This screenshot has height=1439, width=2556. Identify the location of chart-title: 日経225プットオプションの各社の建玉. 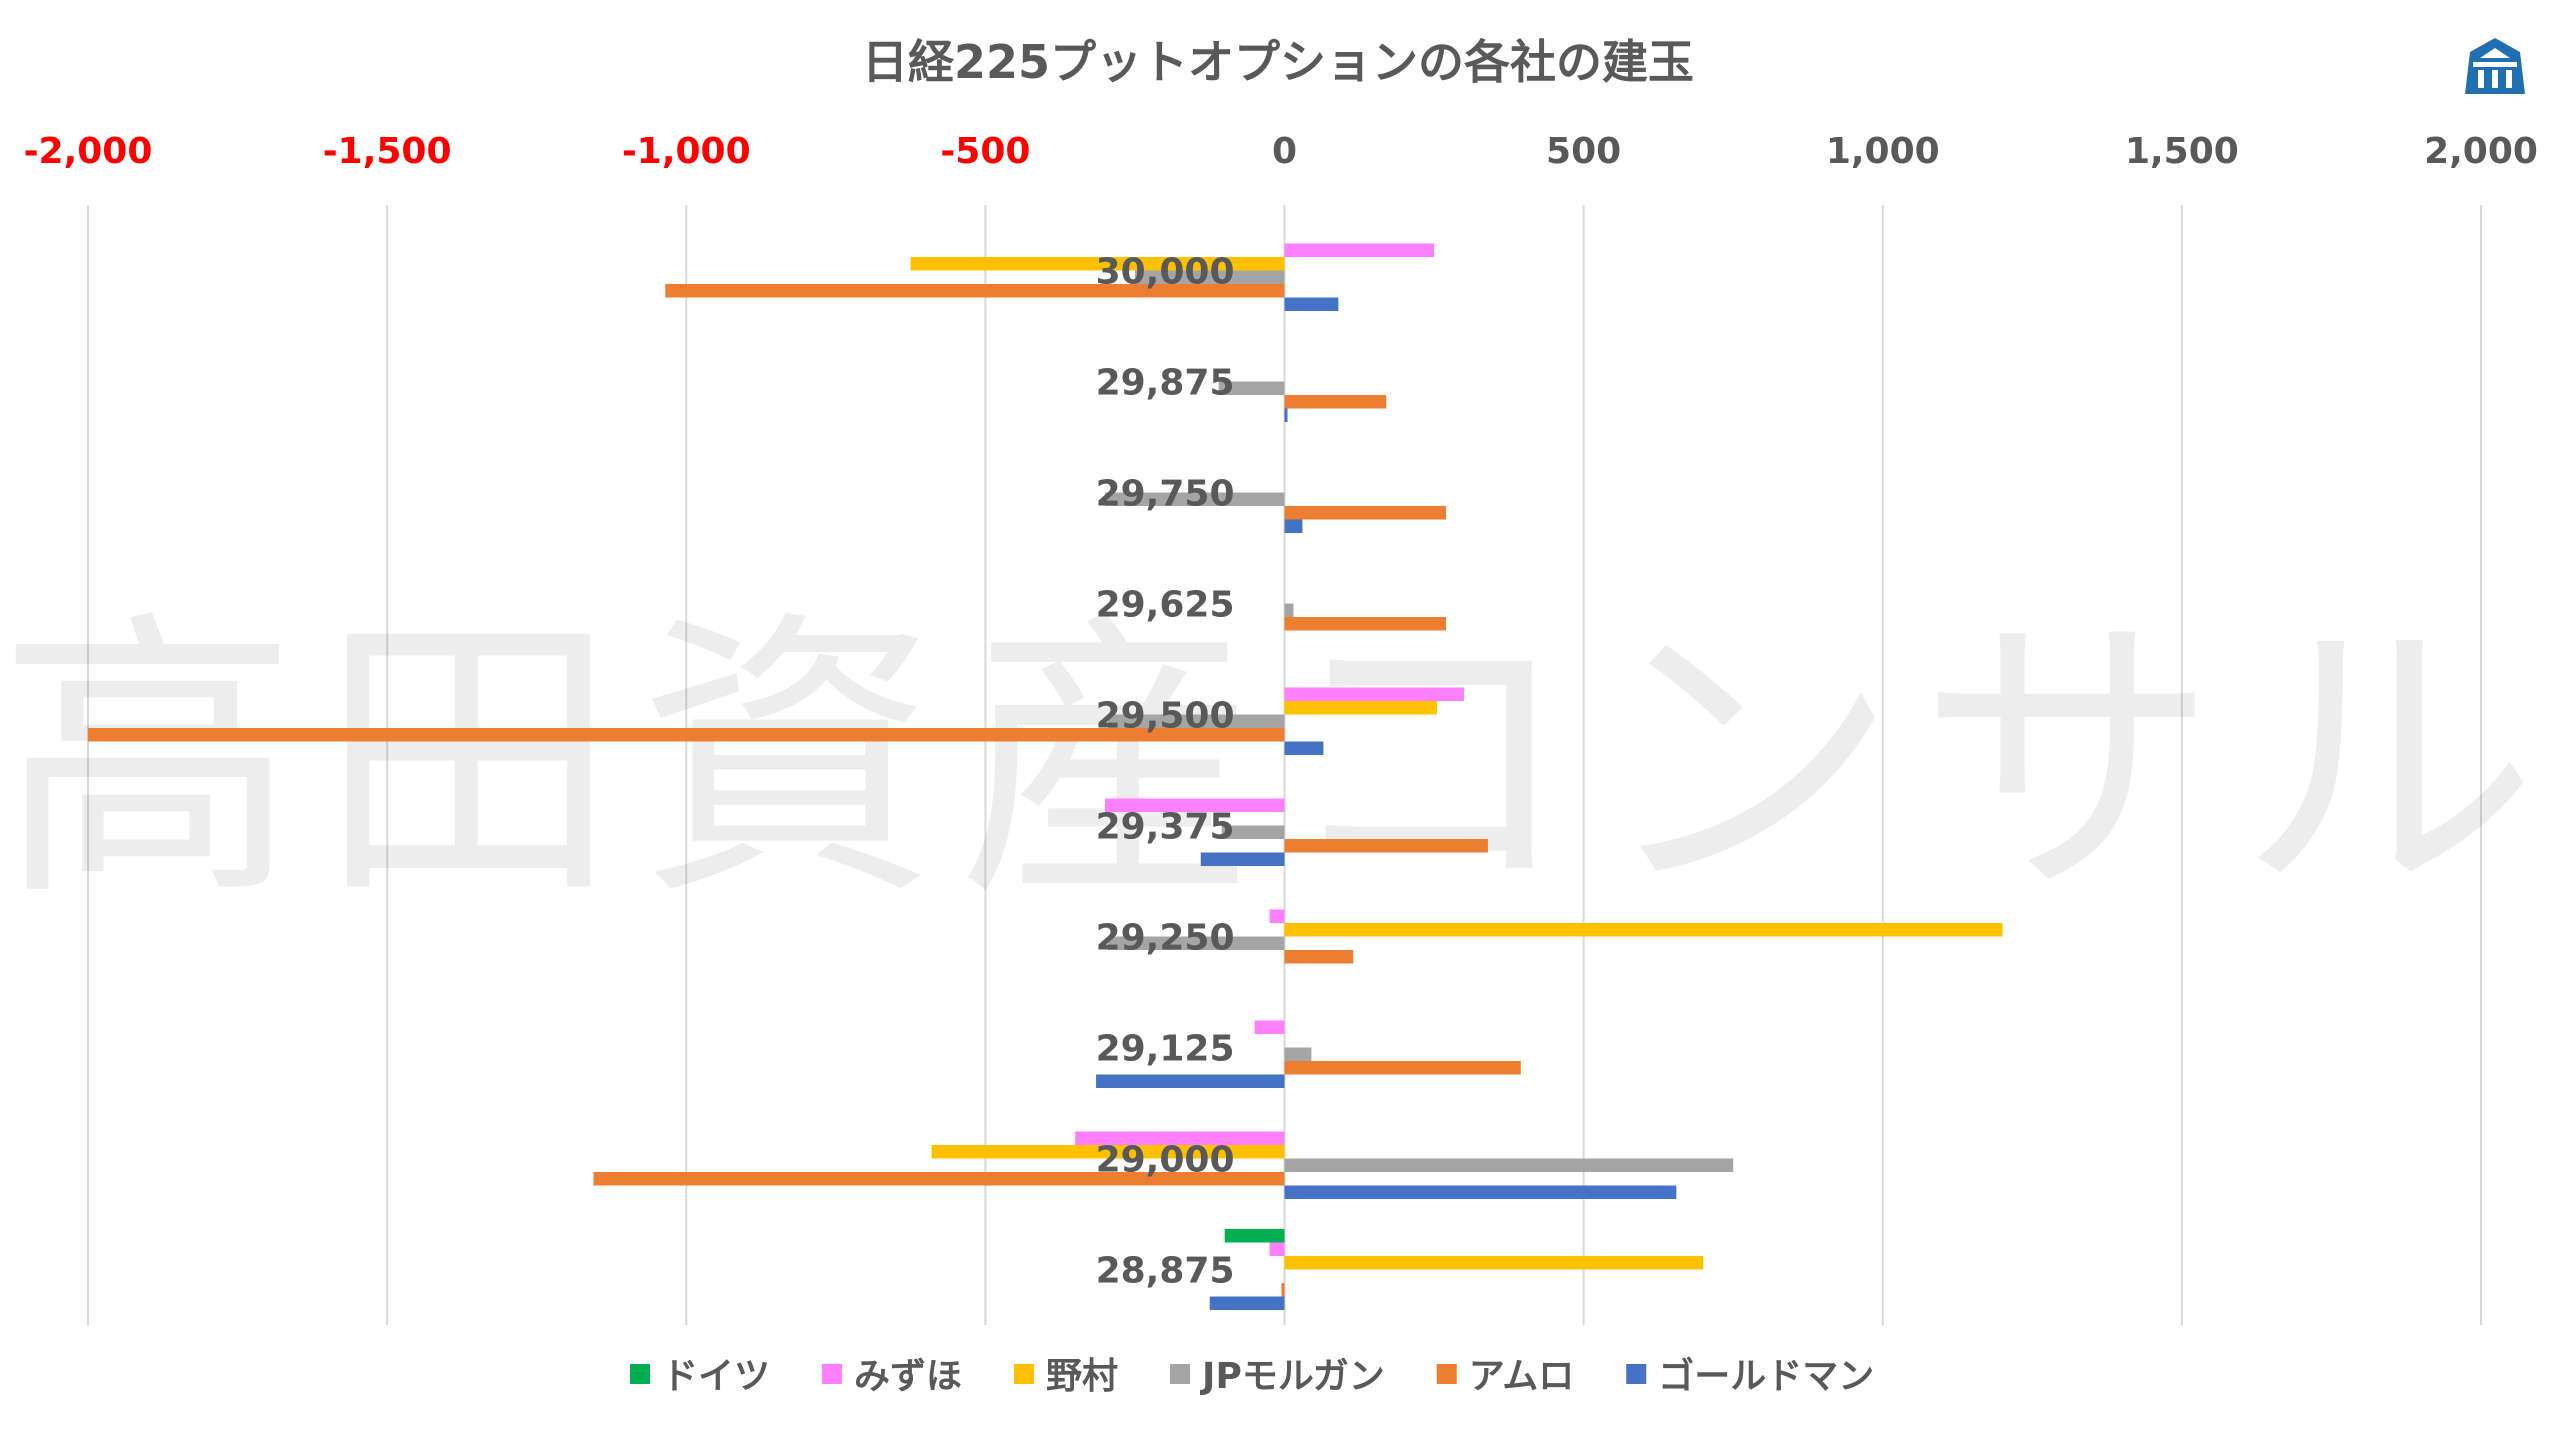
(1278, 62).